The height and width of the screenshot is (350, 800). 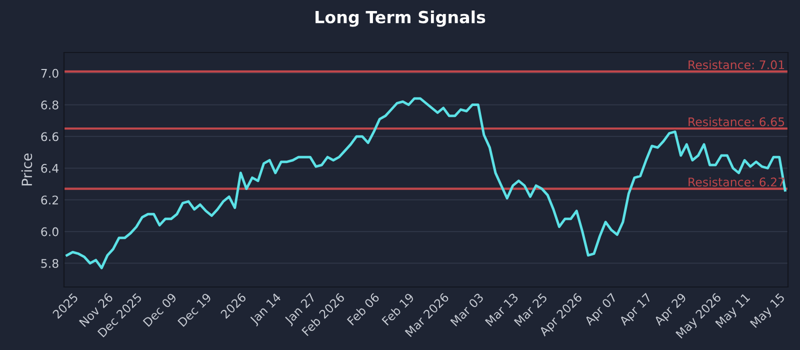 I want to click on y-tick-label: 6.0, so click(x=49, y=231).